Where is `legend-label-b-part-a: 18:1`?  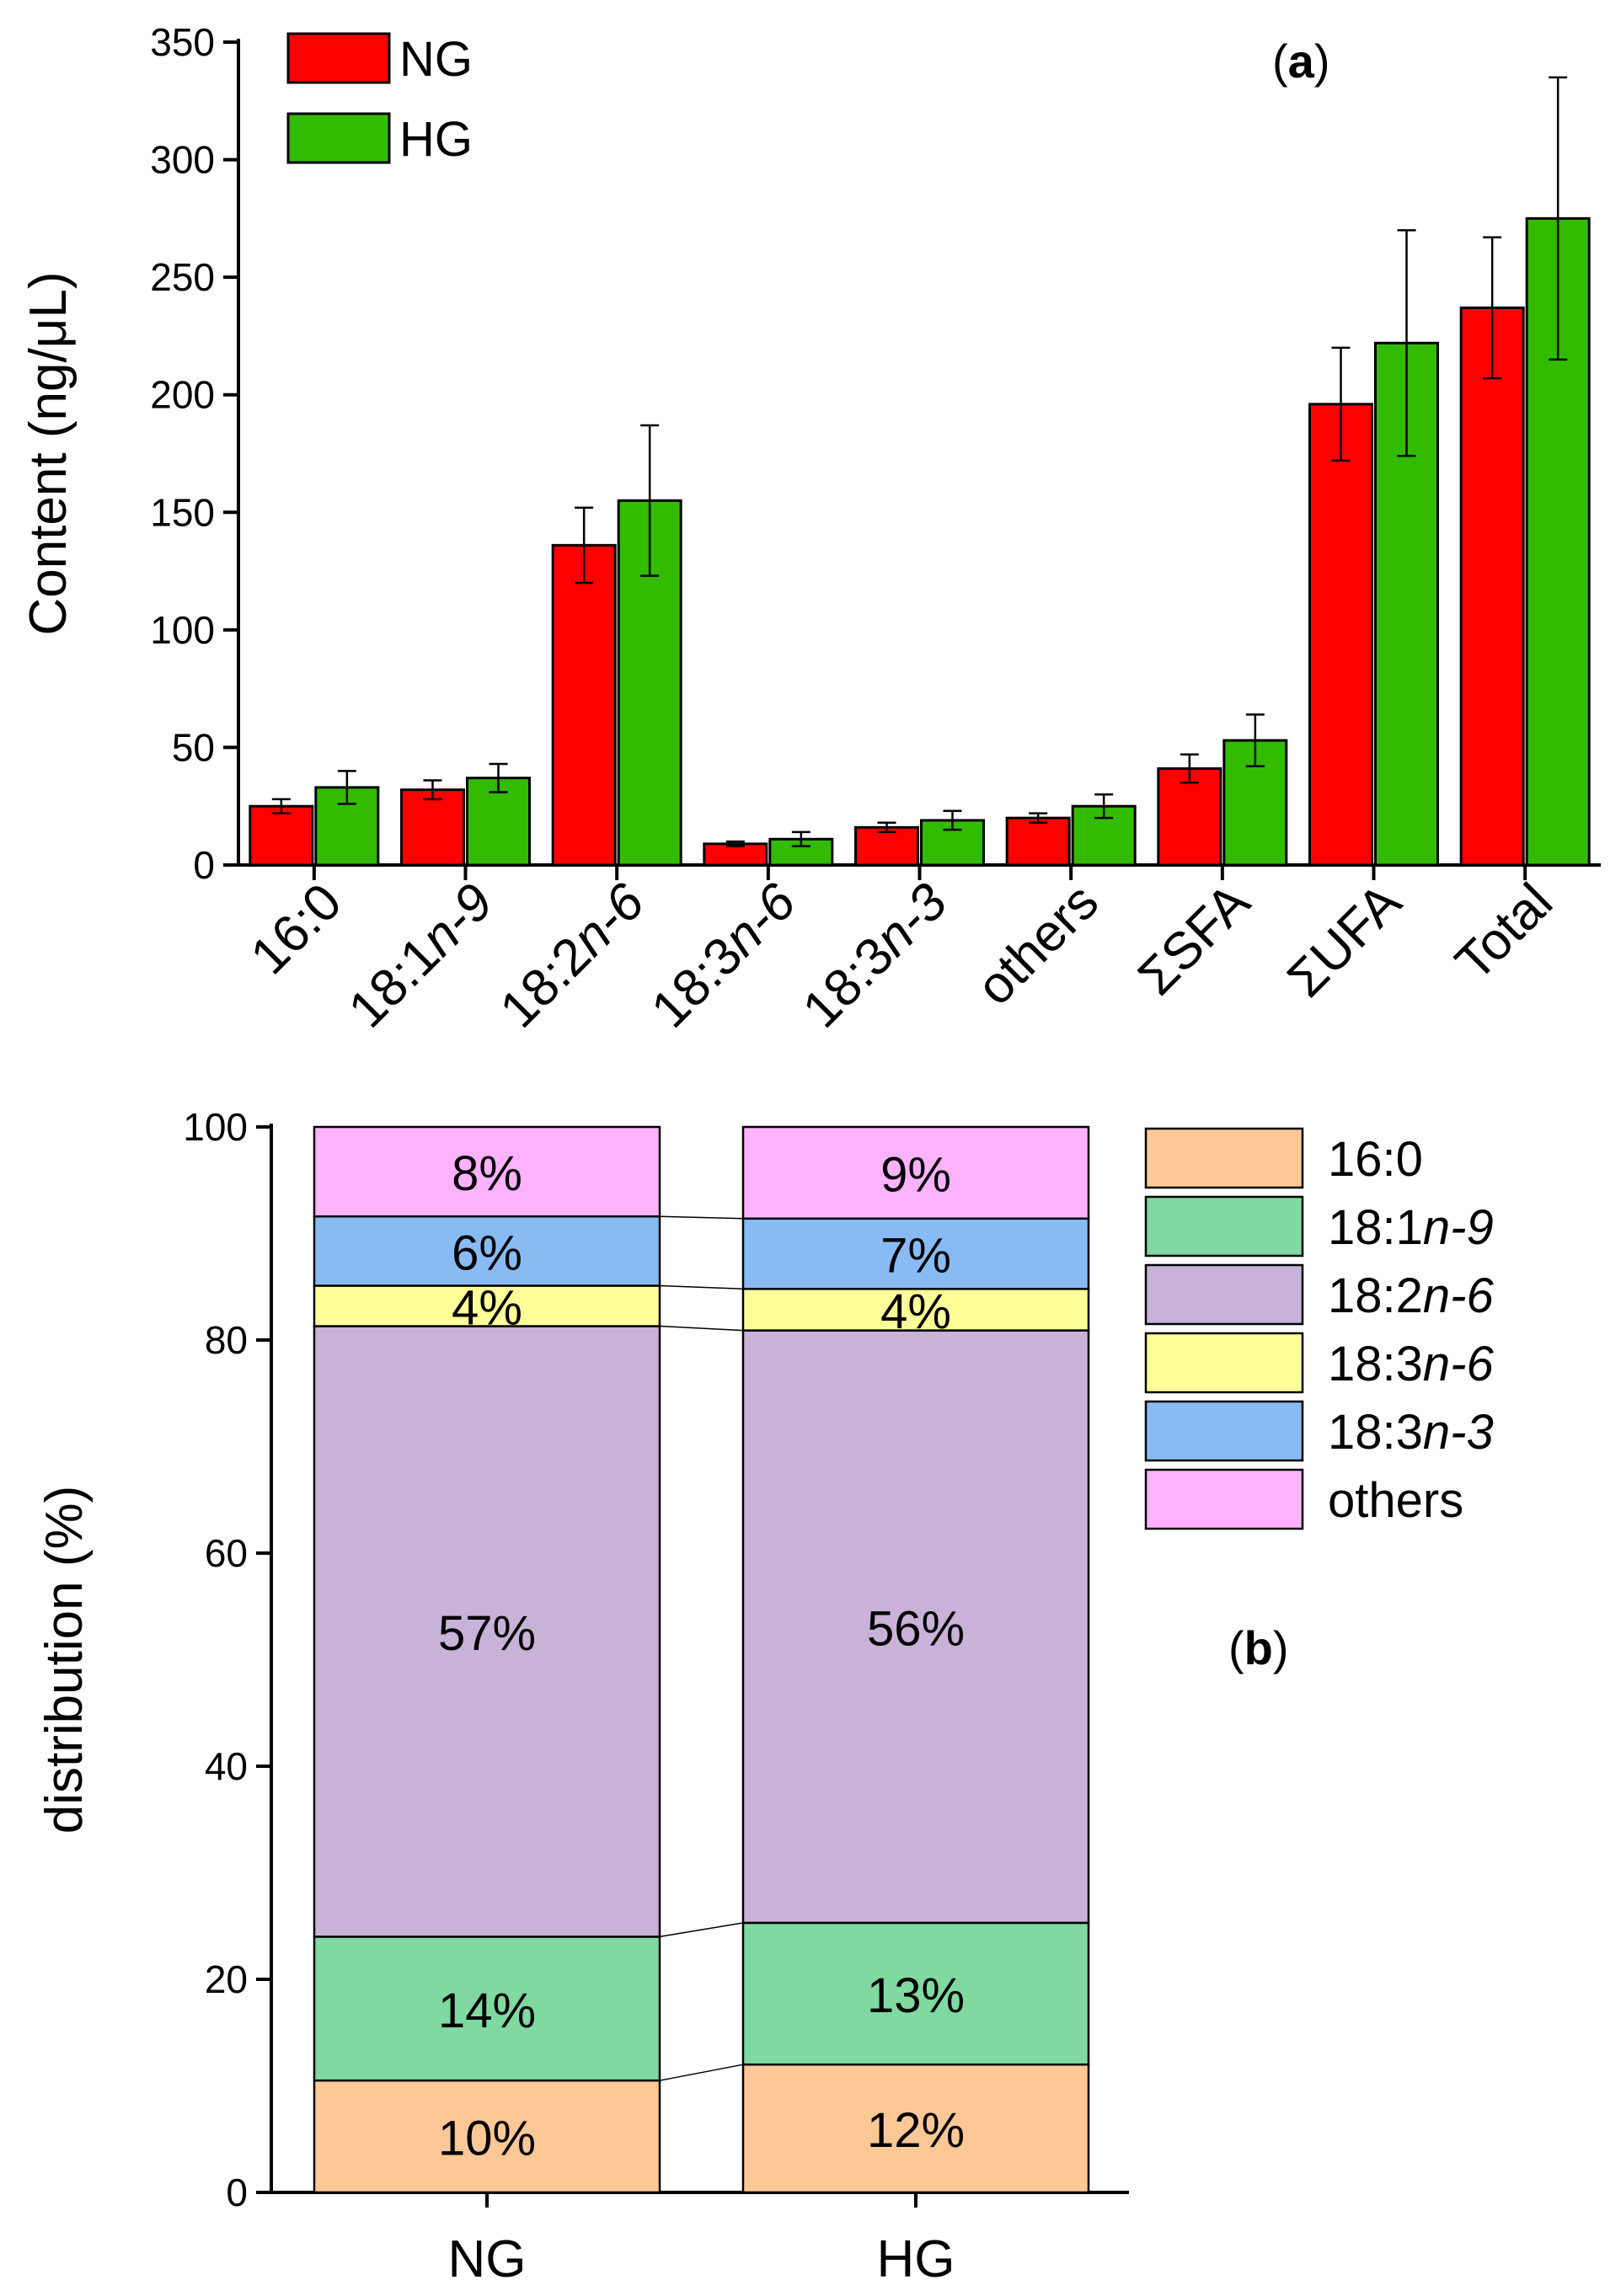 legend-label-b-part-a: 18:1 is located at coordinates (1375, 1227).